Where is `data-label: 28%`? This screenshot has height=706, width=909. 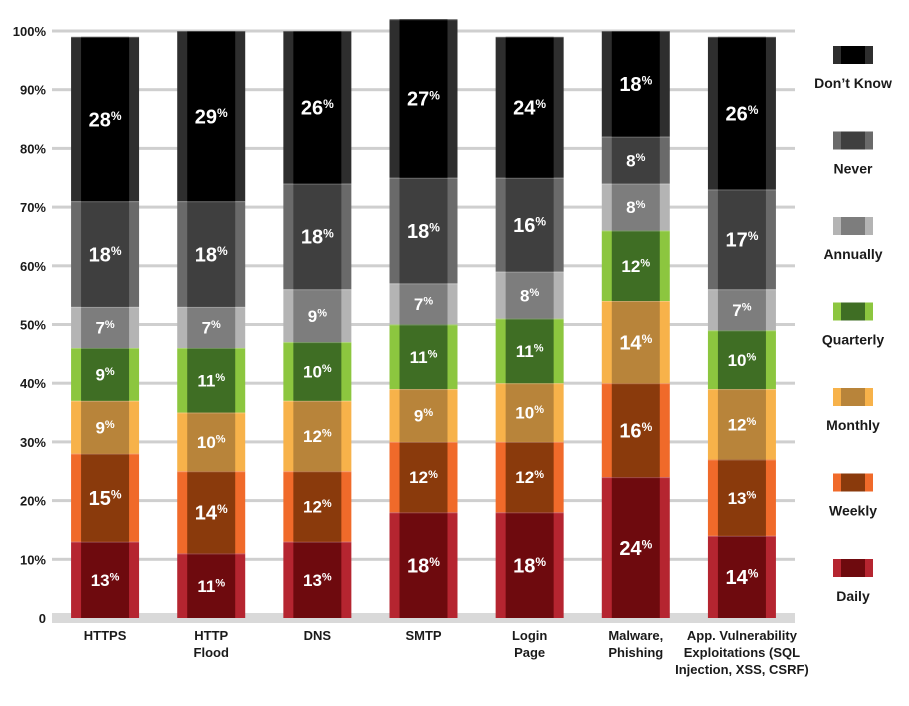
data-label: 28% is located at coordinates (105, 120).